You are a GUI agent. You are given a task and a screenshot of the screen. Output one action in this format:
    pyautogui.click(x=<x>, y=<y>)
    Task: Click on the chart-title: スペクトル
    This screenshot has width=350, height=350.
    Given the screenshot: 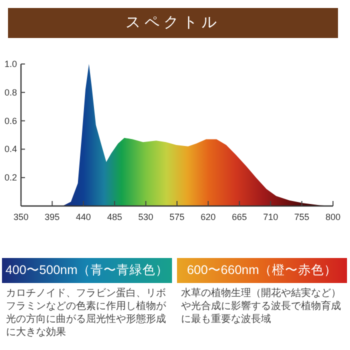 What is the action you would take?
    pyautogui.click(x=173, y=23)
    